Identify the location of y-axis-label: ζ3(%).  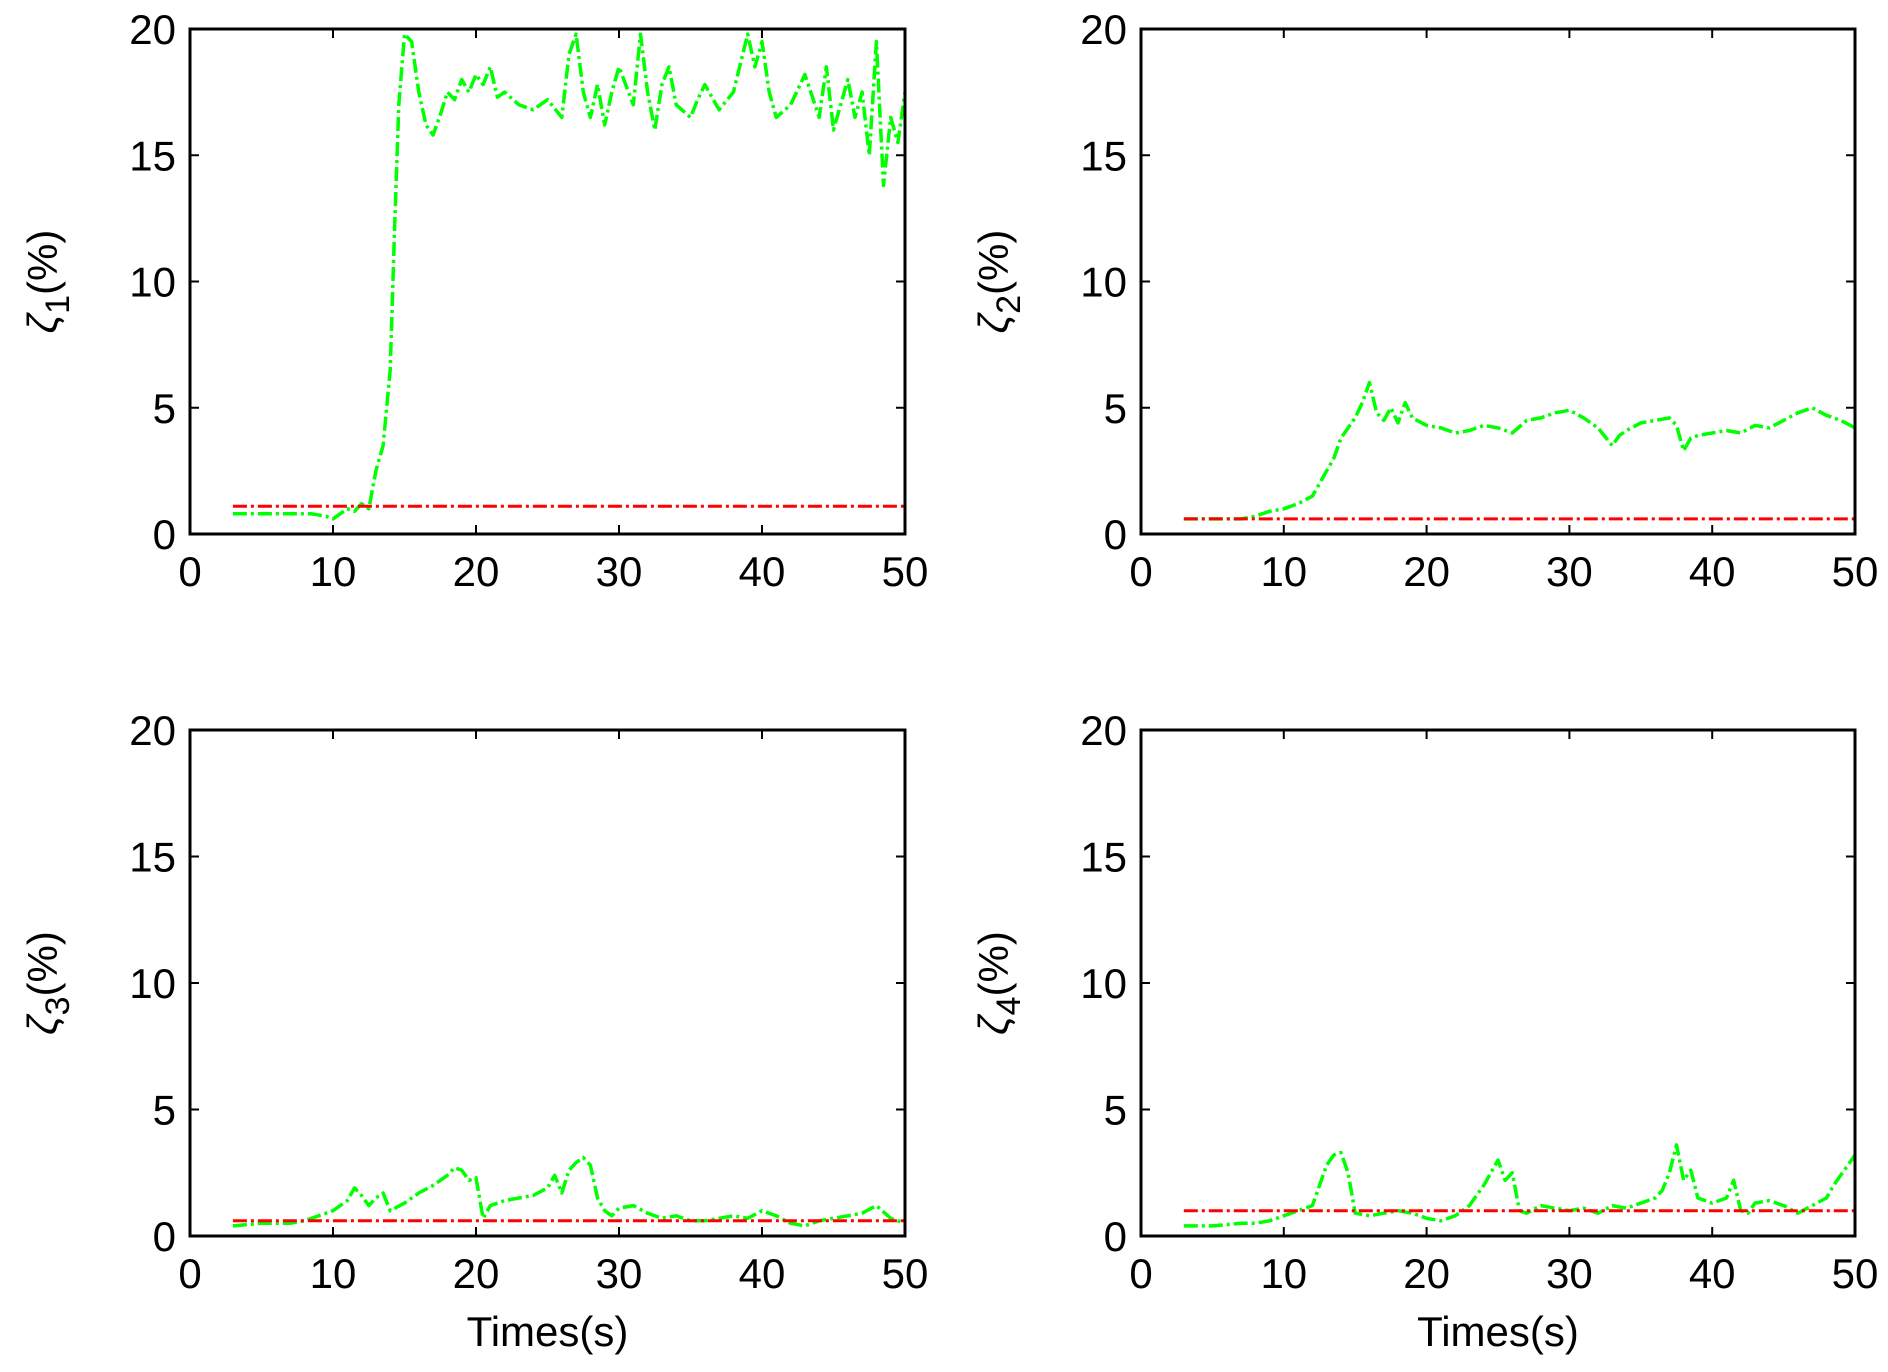
(48, 983).